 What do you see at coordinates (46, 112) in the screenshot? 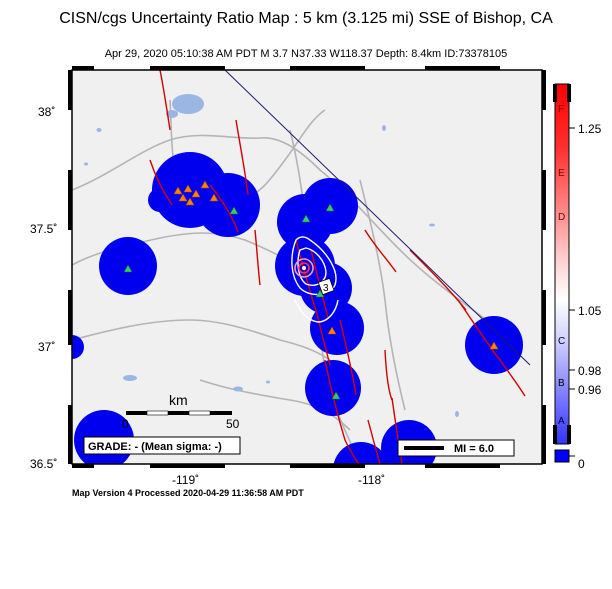
I see `lat-label-38: 38˚` at bounding box center [46, 112].